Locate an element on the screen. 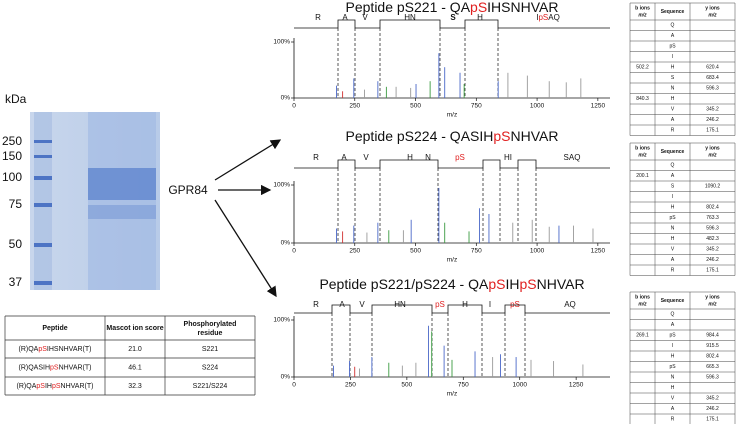 This screenshot has height=424, width=740. peptide: (R)QASIHpSNHVAR(T) is located at coordinates (55, 367).